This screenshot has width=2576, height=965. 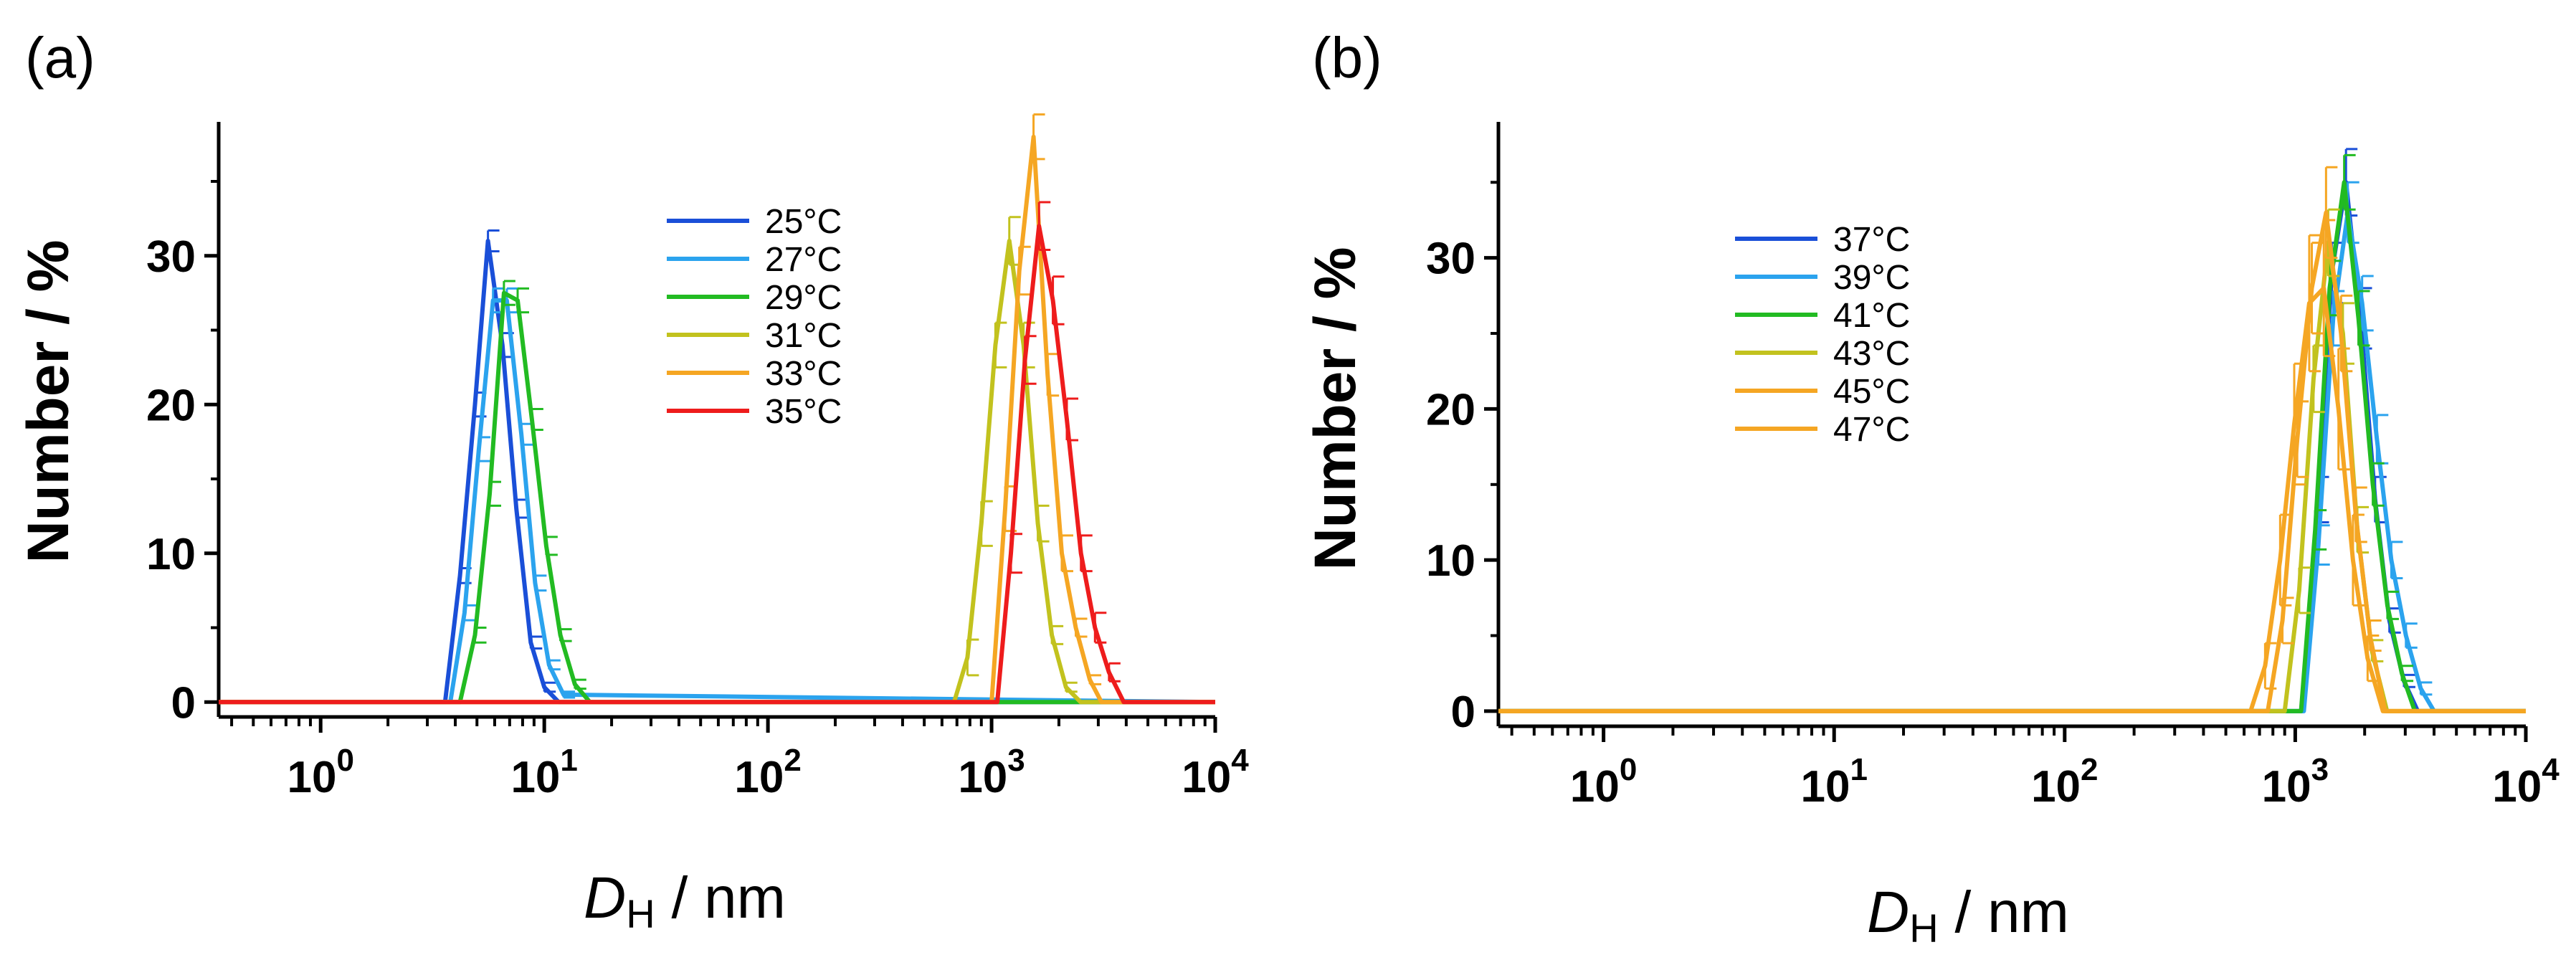 I want to click on x-axis-label-subscript-a: H, so click(x=640, y=913).